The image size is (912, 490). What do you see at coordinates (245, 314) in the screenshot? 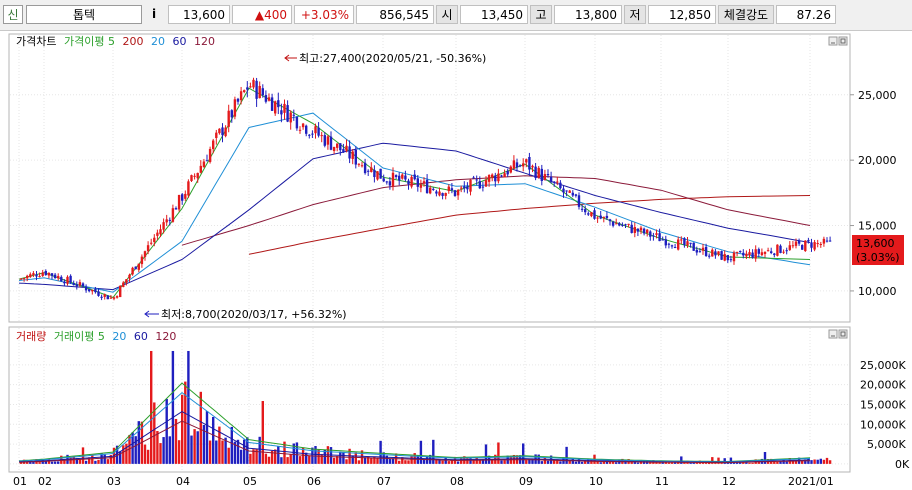
I see `min-annotation: 최저:8,700(2020/03/17, +56.32%)` at bounding box center [245, 314].